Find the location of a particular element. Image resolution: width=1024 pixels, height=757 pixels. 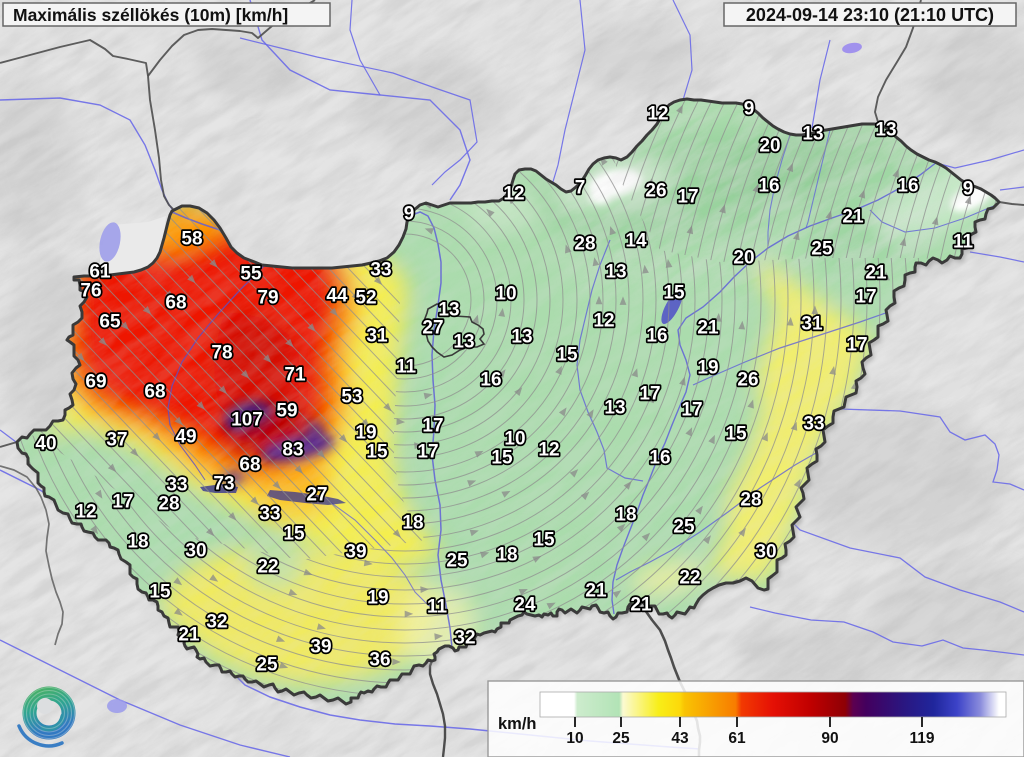

svg-text: 59 is located at coordinates (286, 411).